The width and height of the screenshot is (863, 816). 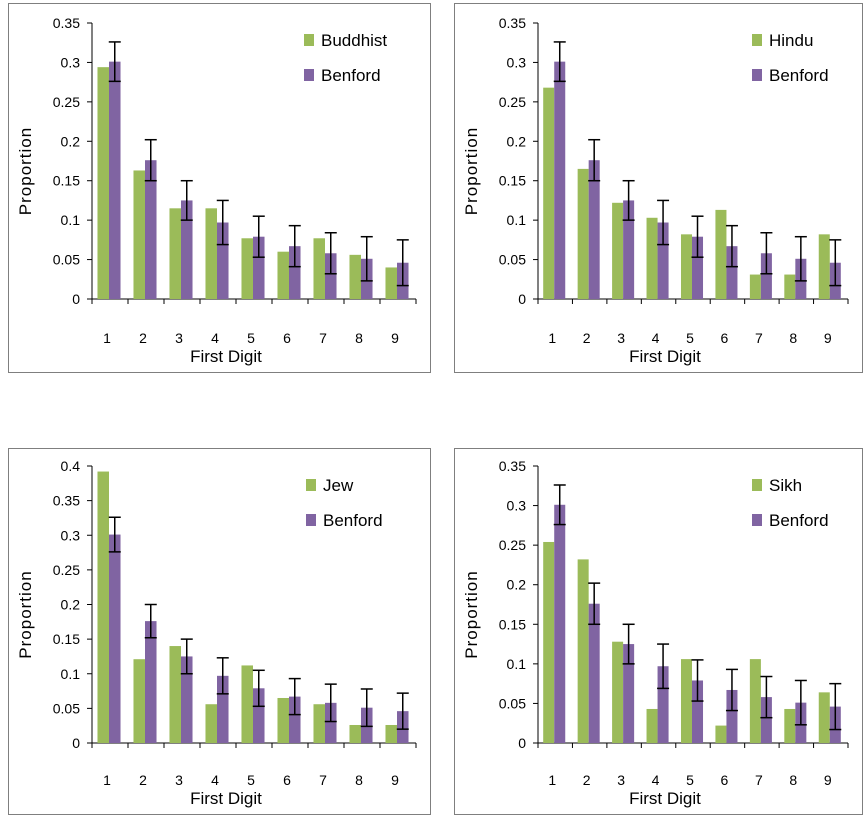 I want to click on legend-label-observed: Buddhist, so click(x=354, y=40).